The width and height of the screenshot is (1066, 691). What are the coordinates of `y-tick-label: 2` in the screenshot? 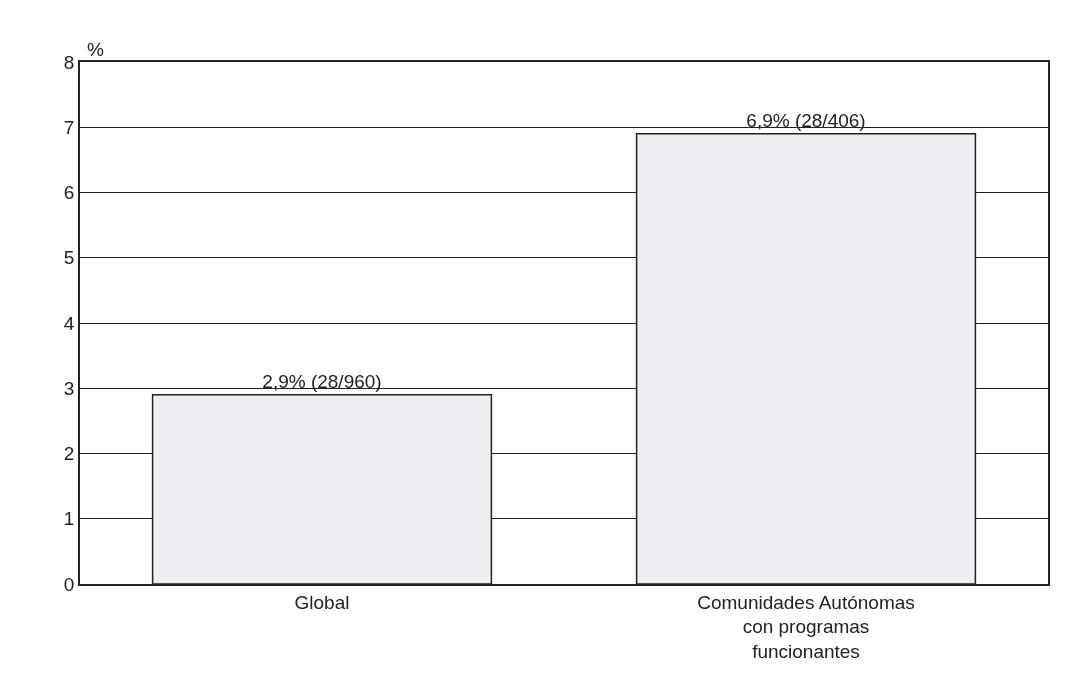 It's located at (69, 454).